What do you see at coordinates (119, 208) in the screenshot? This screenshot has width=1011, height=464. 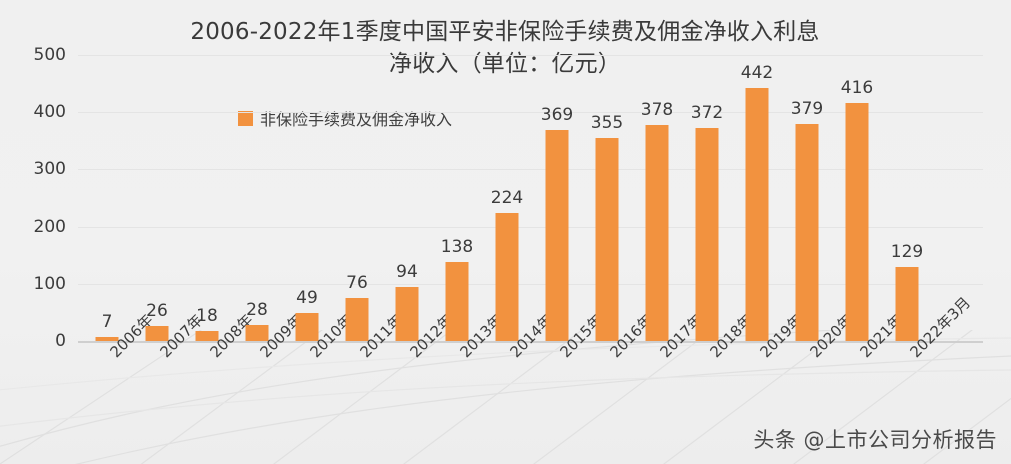 I see `bar-group: 7 2006年` at bounding box center [119, 208].